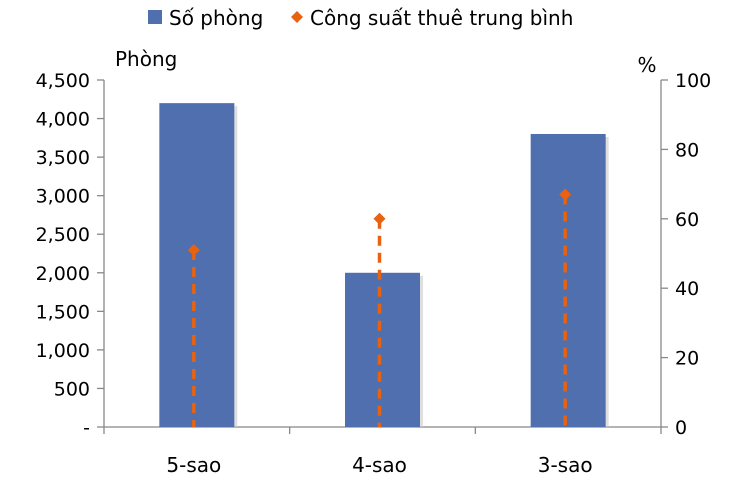 The image size is (729, 483). What do you see at coordinates (693, 81) in the screenshot?
I see `right-tick-label: 100` at bounding box center [693, 81].